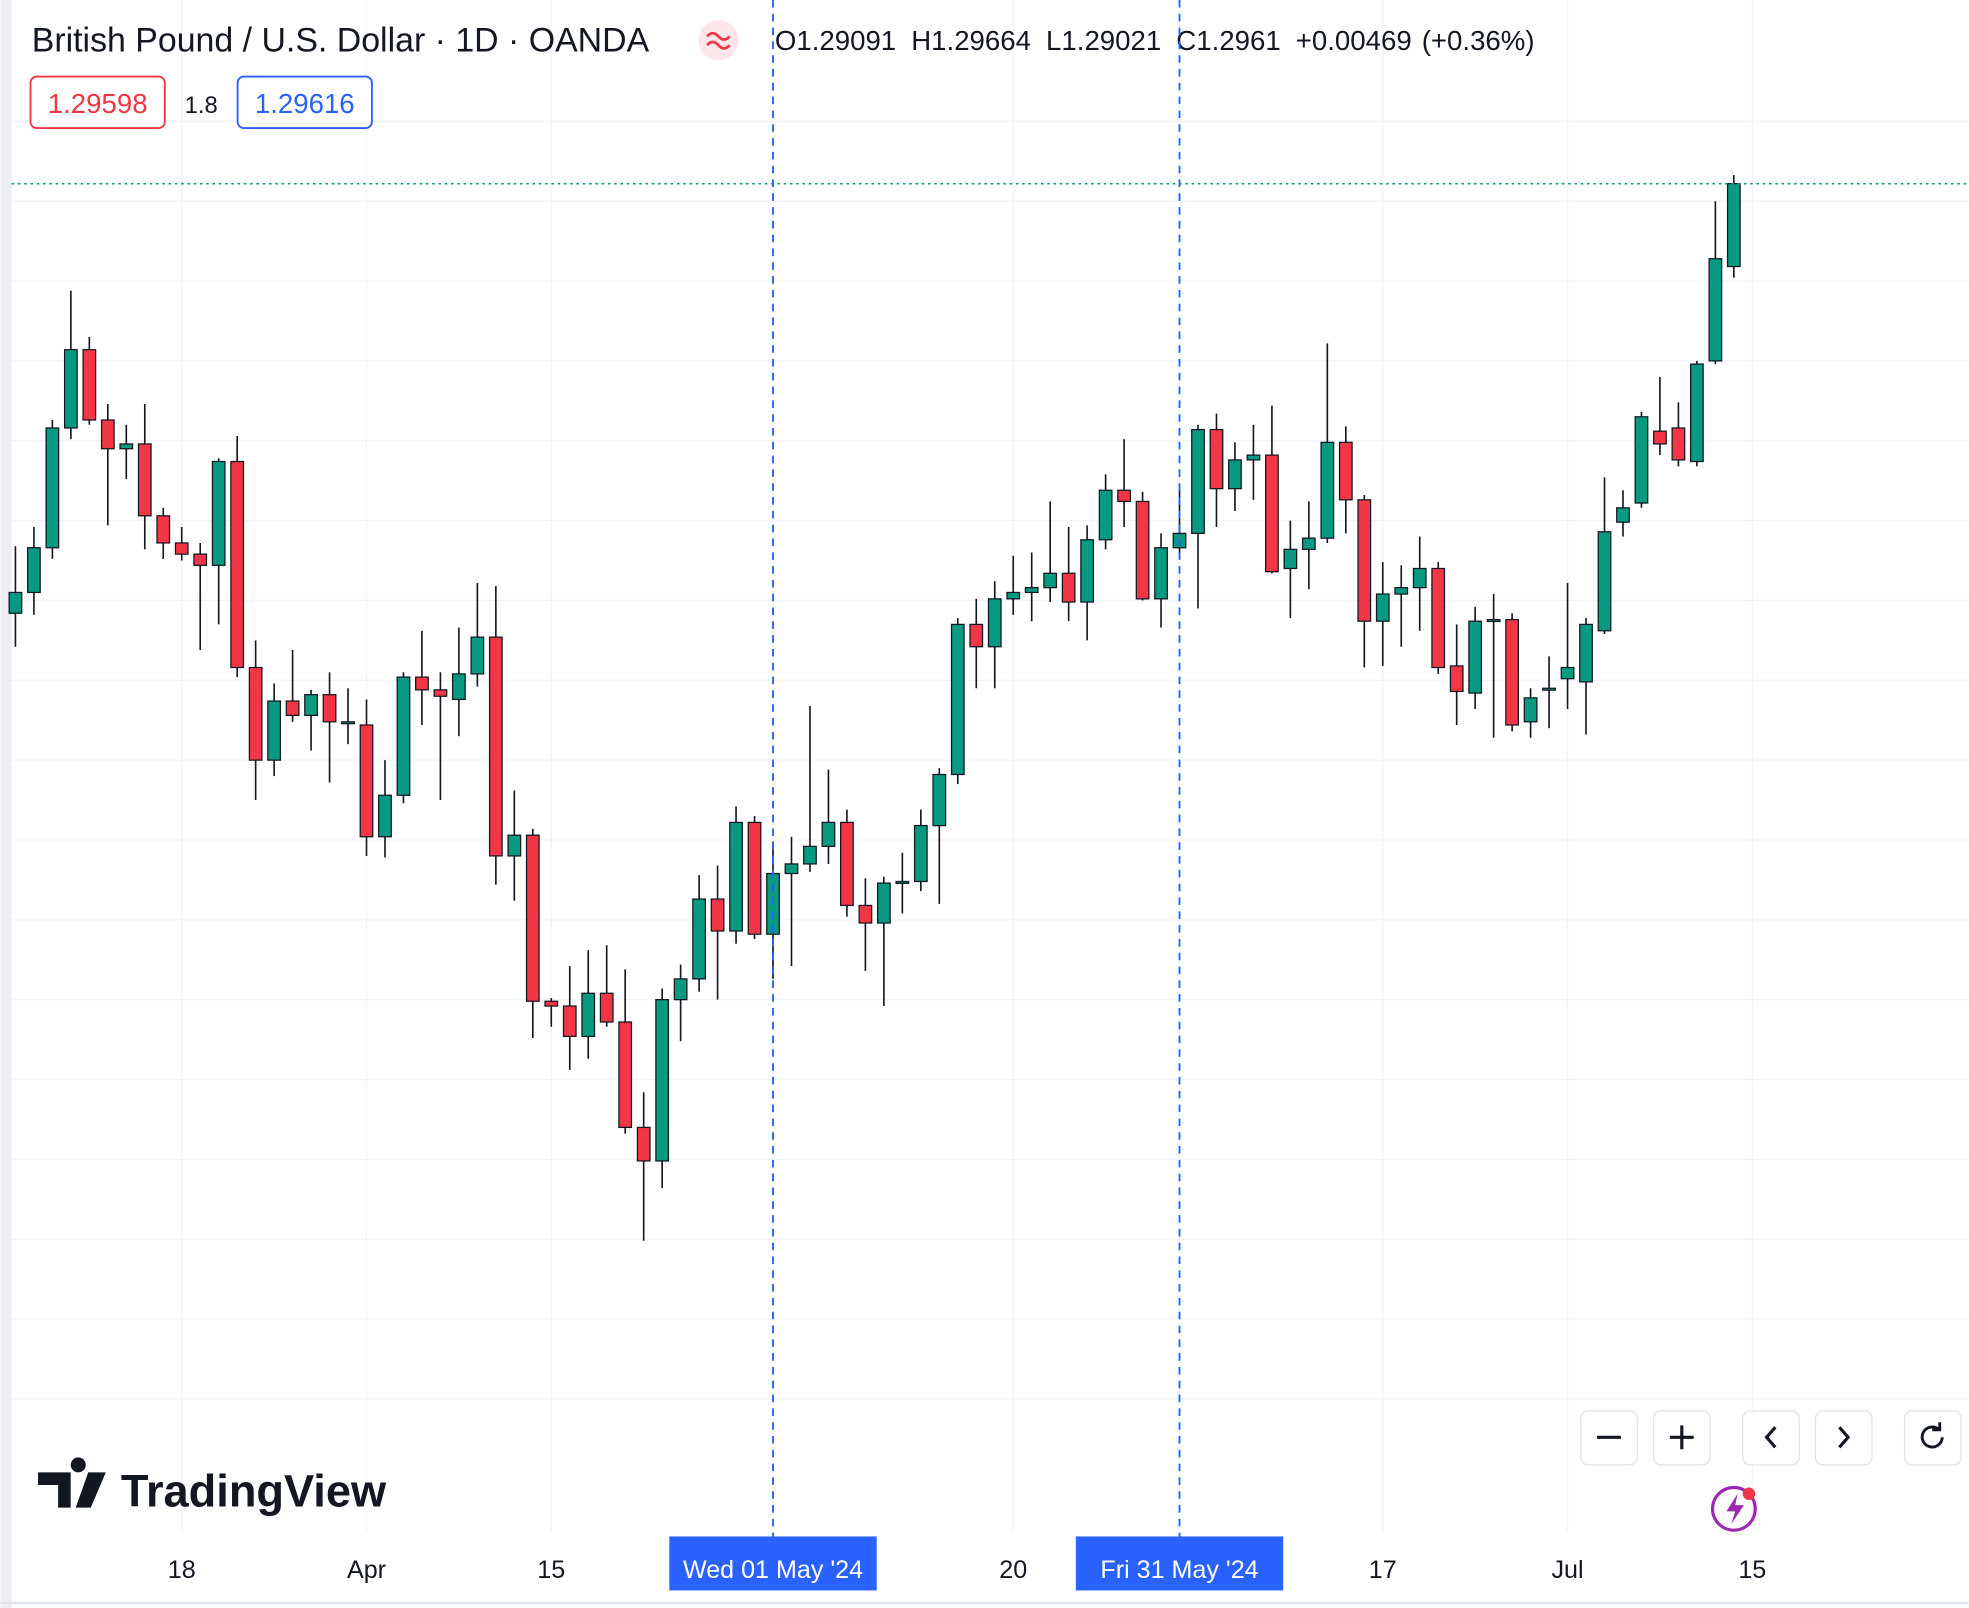 This screenshot has width=1969, height=1608. Describe the element at coordinates (1111, 40) in the screenshot. I see `ohlc-value: 1.29021` at that location.